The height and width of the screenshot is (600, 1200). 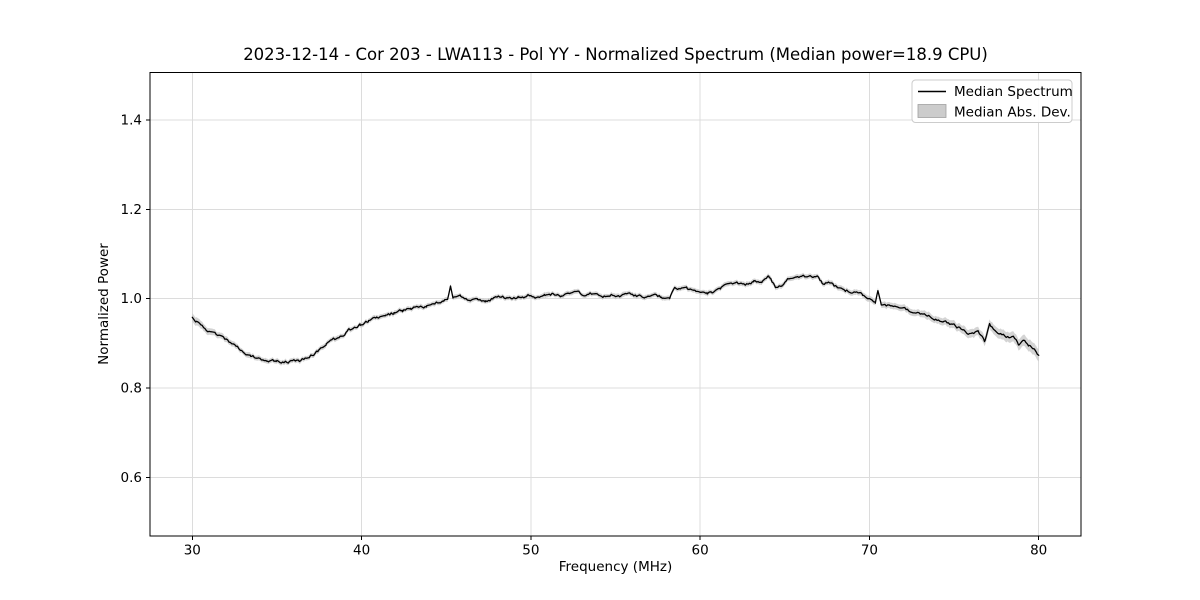 What do you see at coordinates (131, 478) in the screenshot?
I see `y-tick-label: 0.6` at bounding box center [131, 478].